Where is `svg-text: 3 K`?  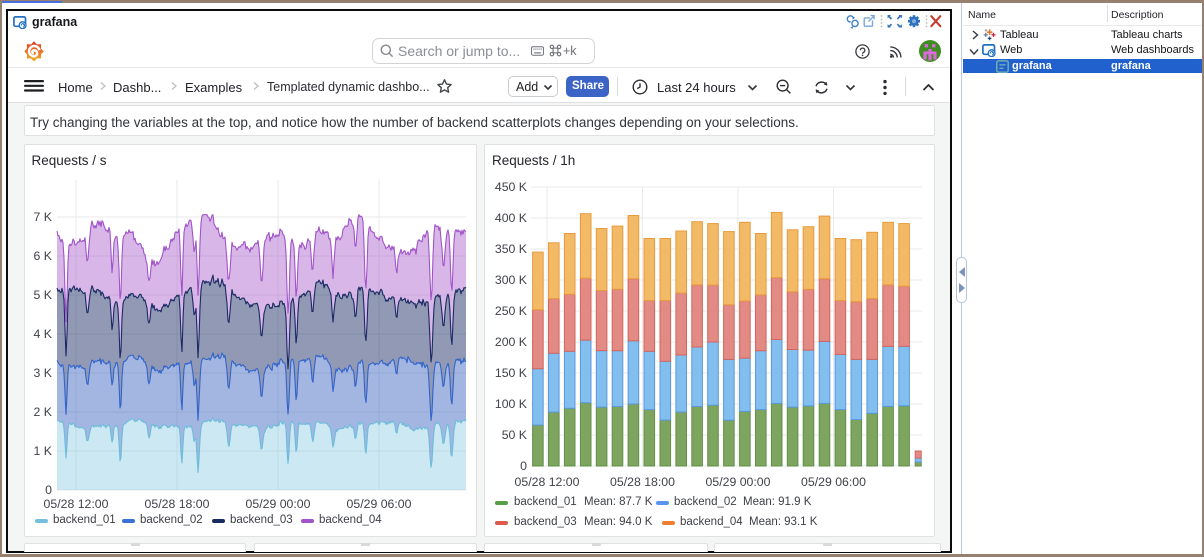 svg-text: 3 K is located at coordinates (43, 373).